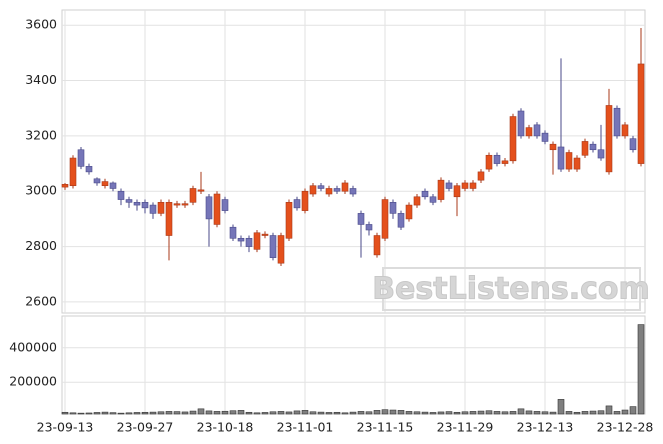 This screenshot has width=663, height=444. What do you see at coordinates (41, 245) in the screenshot?
I see `y-tick-label: 2800` at bounding box center [41, 245].